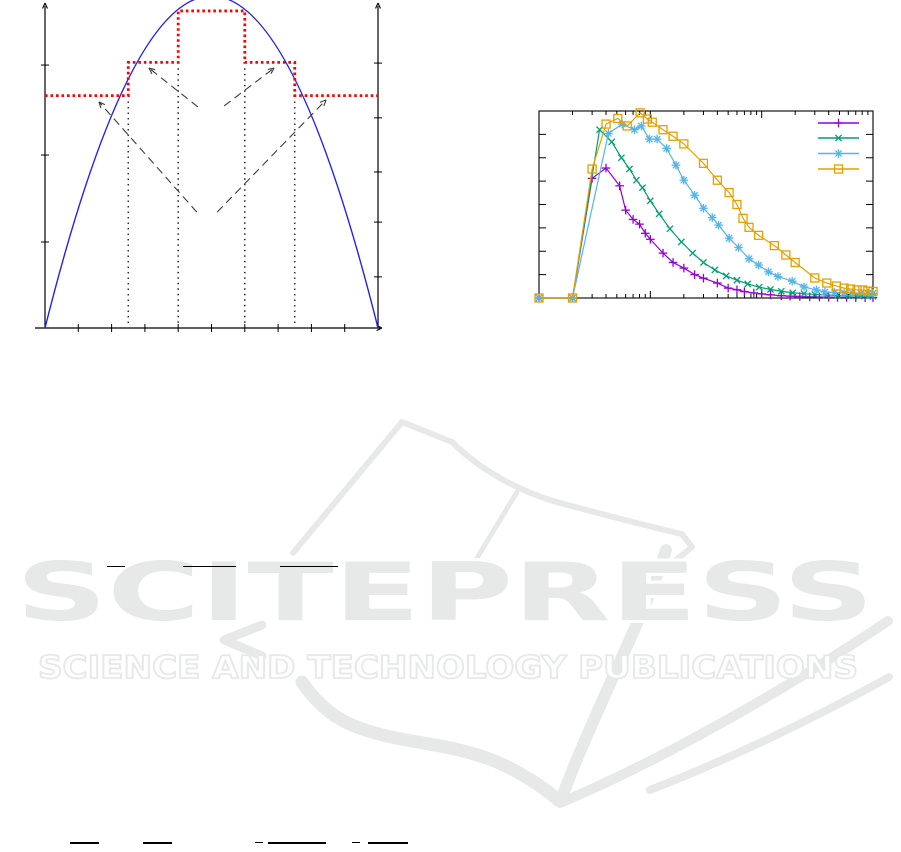 Image resolution: width=901 pixels, height=852 pixels. Describe the element at coordinates (838, 146) in the screenshot. I see `legend` at that location.